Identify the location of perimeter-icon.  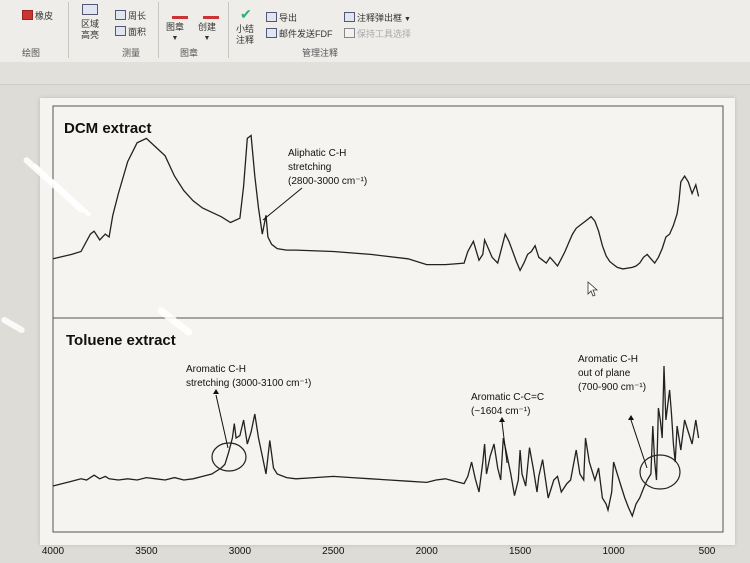
(120, 15).